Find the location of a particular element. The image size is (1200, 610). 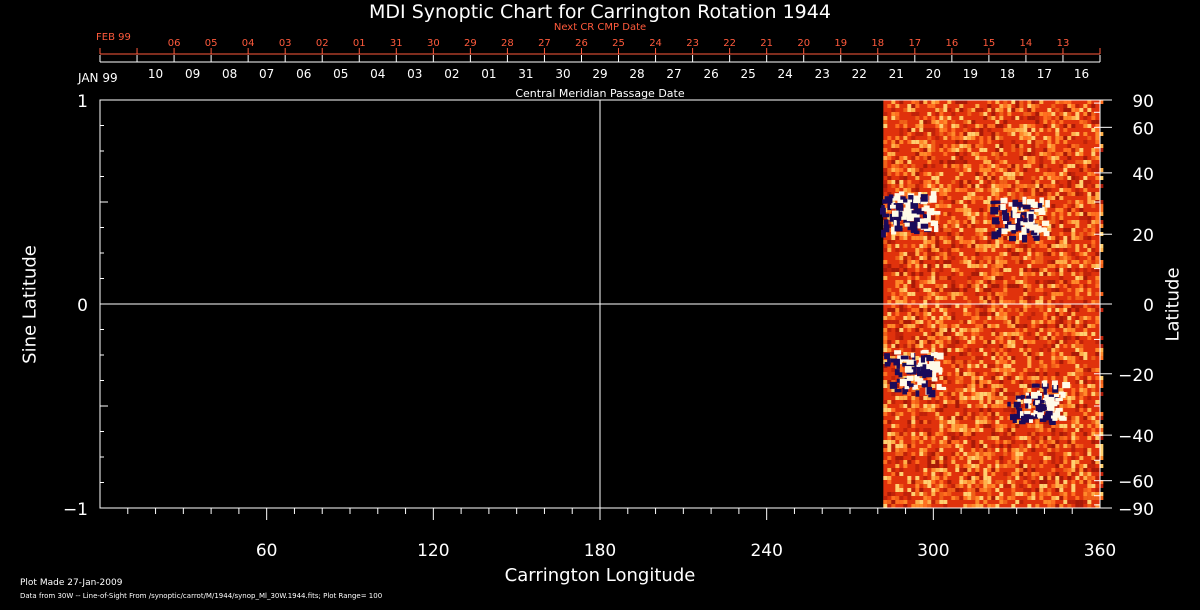

next-cr-date-label: 06 is located at coordinates (174, 43).